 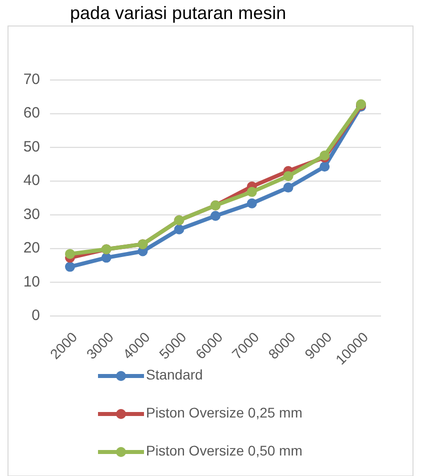 I want to click on legend-label: Piston Oversize 0,25 mm, so click(x=224, y=412).